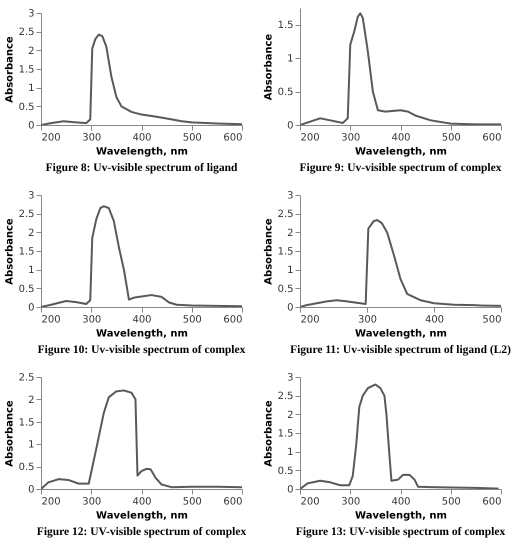 The height and width of the screenshot is (546, 518). I want to click on text: Figure 11: Uv-visible spectrum of ligand (L2), so click(401, 350).